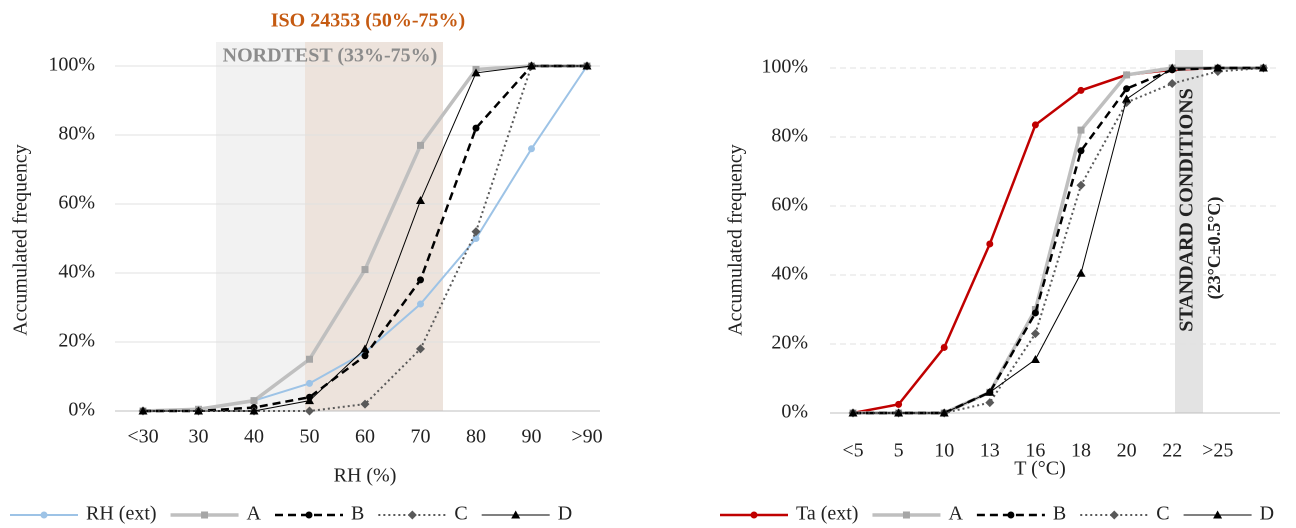 Image resolution: width=1296 pixels, height=528 pixels. Describe the element at coordinates (368, 21) in the screenshot. I see `annotation: ISO 24353 (50%-75%)` at that location.